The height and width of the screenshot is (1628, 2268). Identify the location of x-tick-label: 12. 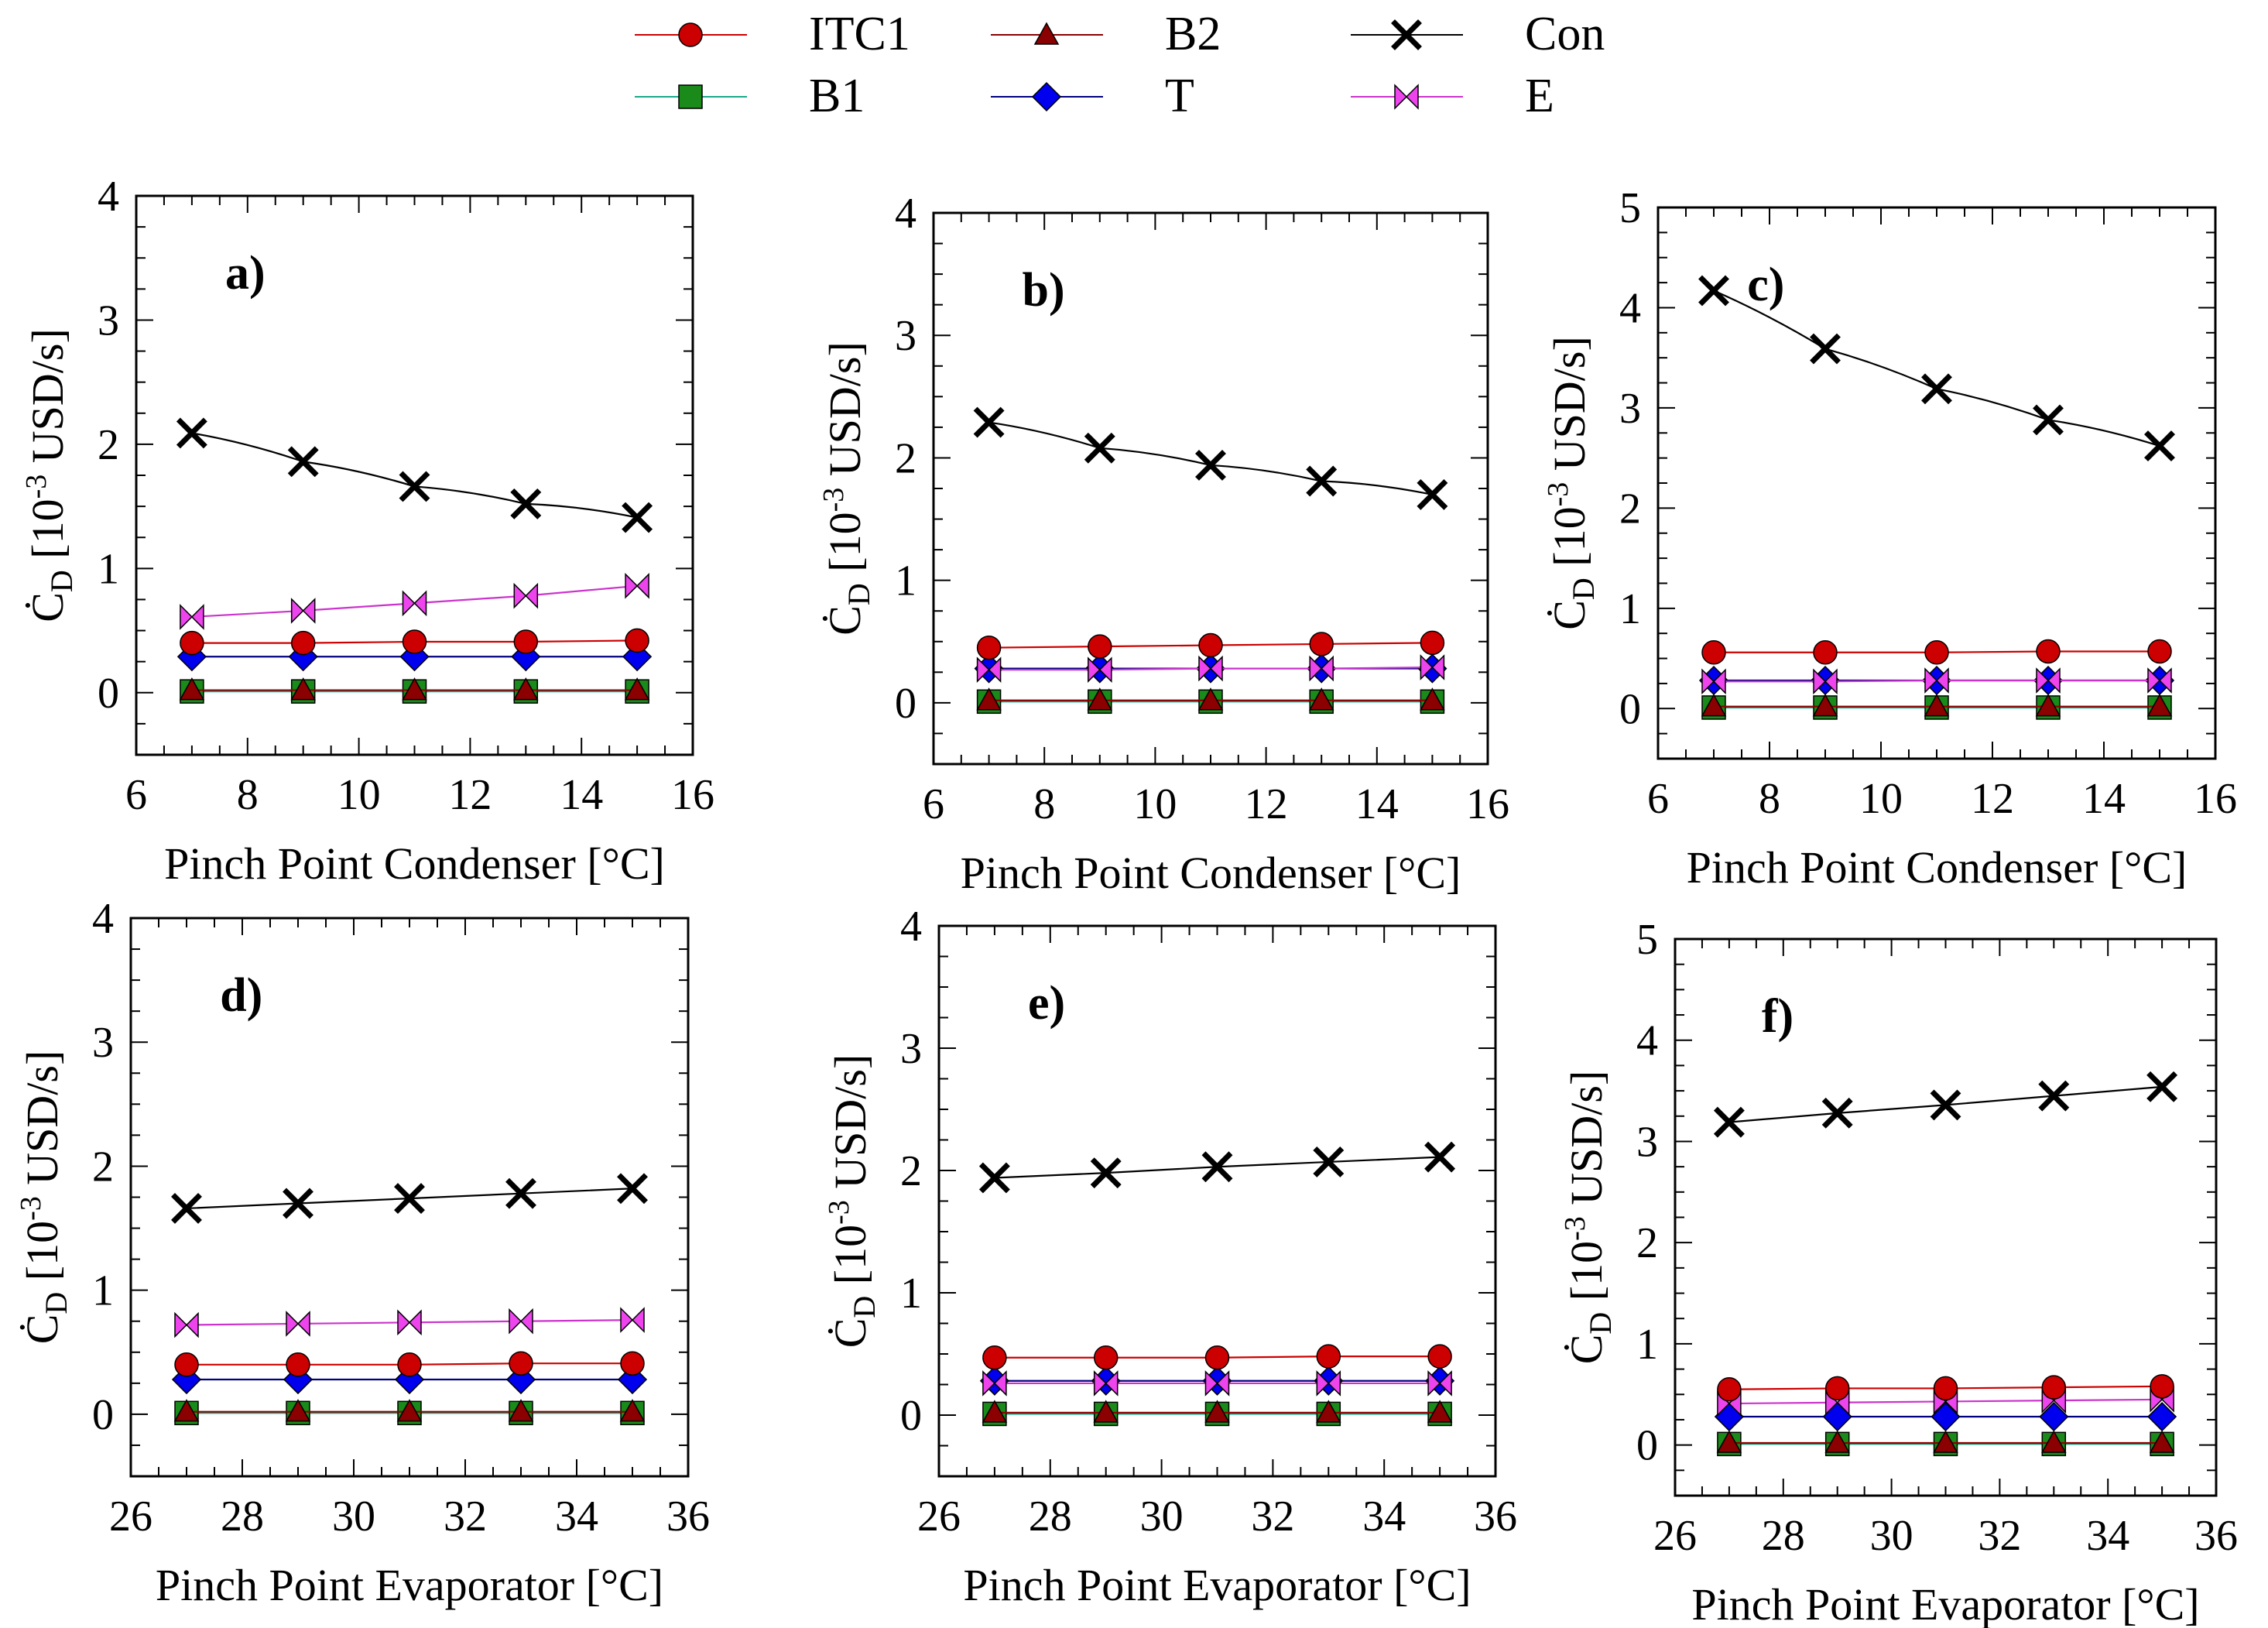
(1992, 799).